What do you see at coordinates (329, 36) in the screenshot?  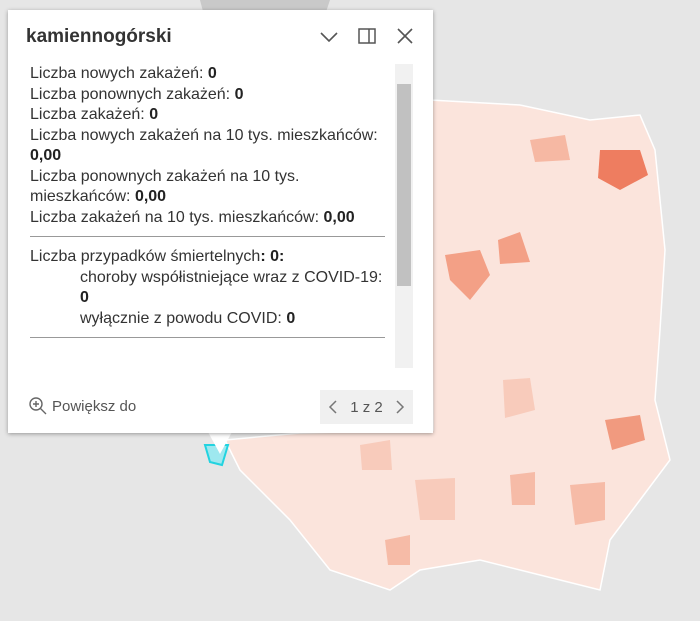 I see `collapse-button` at bounding box center [329, 36].